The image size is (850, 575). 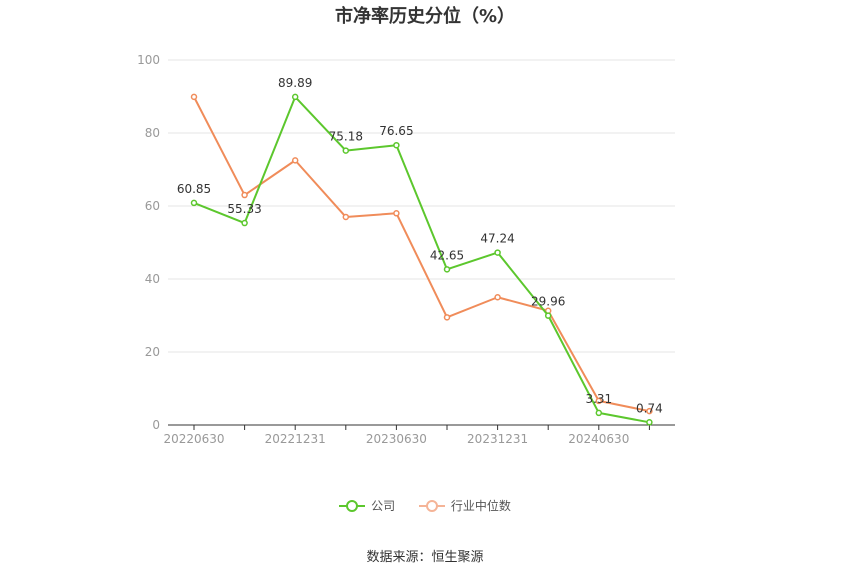 What do you see at coordinates (152, 352) in the screenshot?
I see `y-tick-label: 20` at bounding box center [152, 352].